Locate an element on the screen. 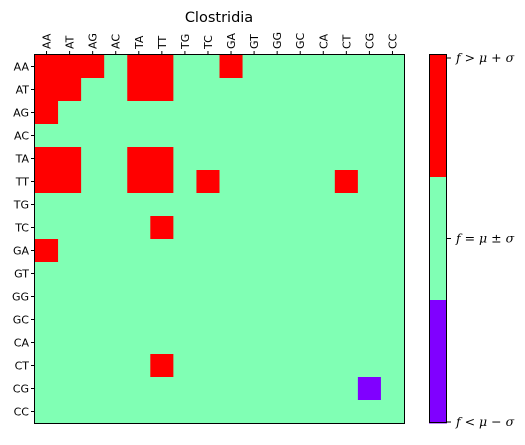  heatmap-cell-AC-TA is located at coordinates (139, 136).